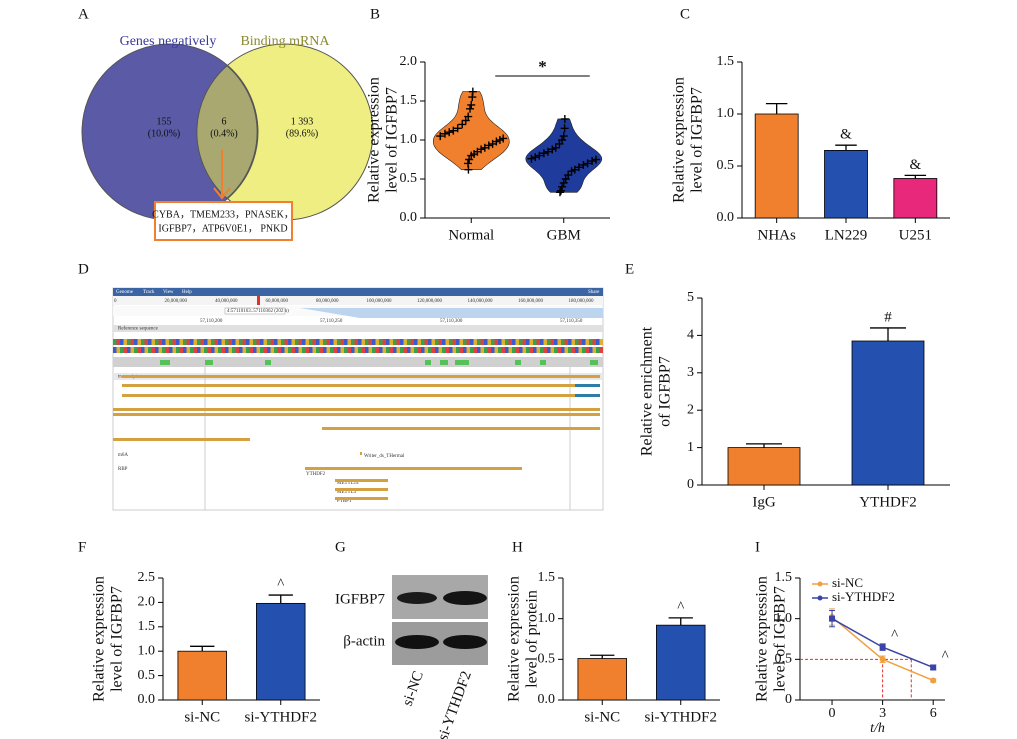  Describe the element at coordinates (888, 317) in the screenshot. I see `annotation: #` at that location.